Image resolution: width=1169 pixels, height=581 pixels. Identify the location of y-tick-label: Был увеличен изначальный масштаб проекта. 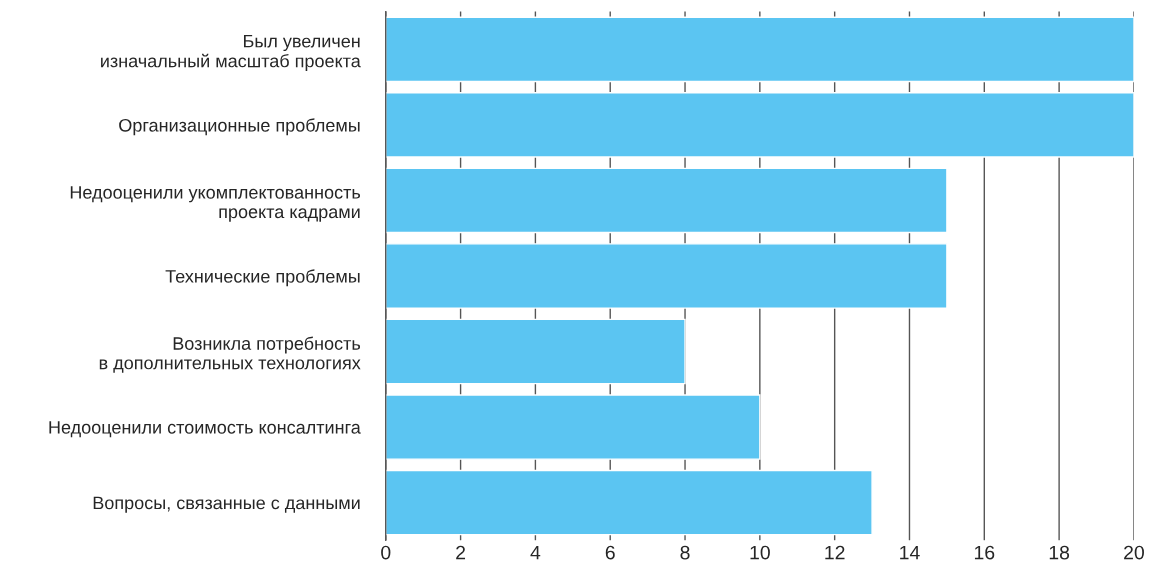
(231, 52).